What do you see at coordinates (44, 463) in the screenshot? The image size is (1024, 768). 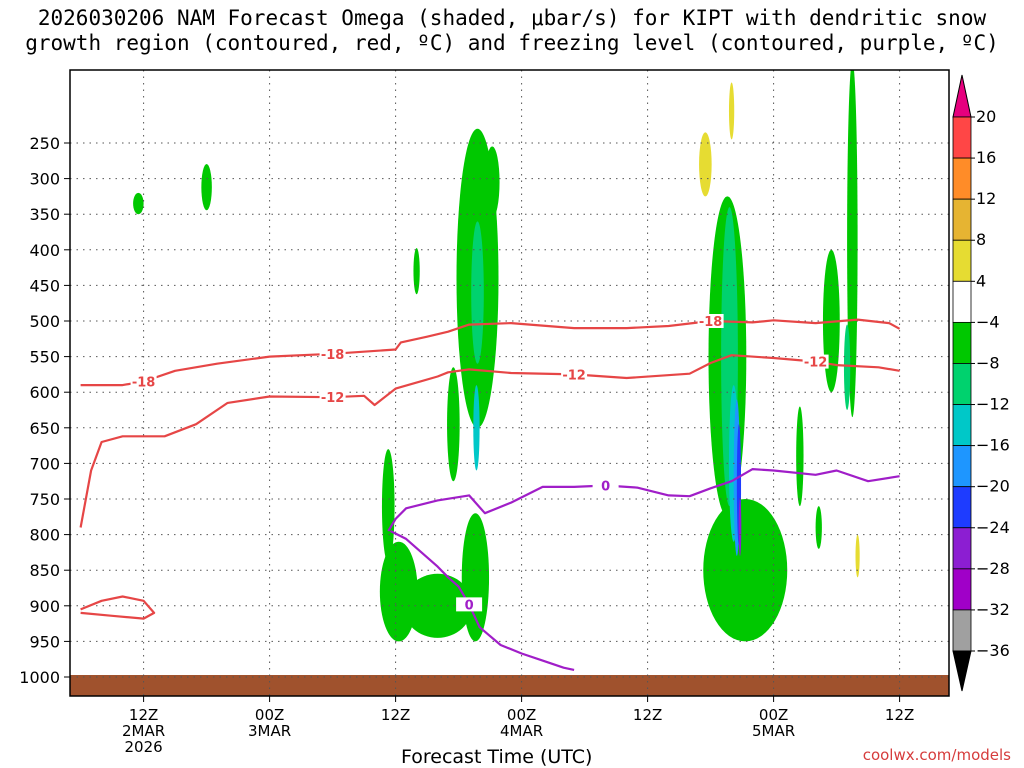 I see `y-tick-label-700: 700` at bounding box center [44, 463].